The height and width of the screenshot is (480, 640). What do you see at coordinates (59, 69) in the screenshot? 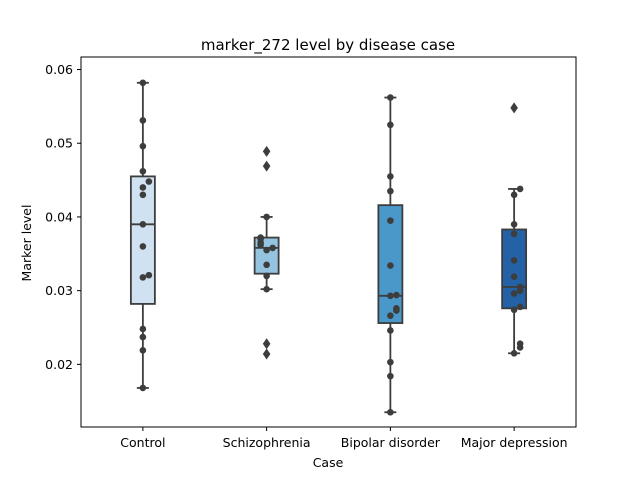
I see `y-tick-label: 0.06` at bounding box center [59, 69].